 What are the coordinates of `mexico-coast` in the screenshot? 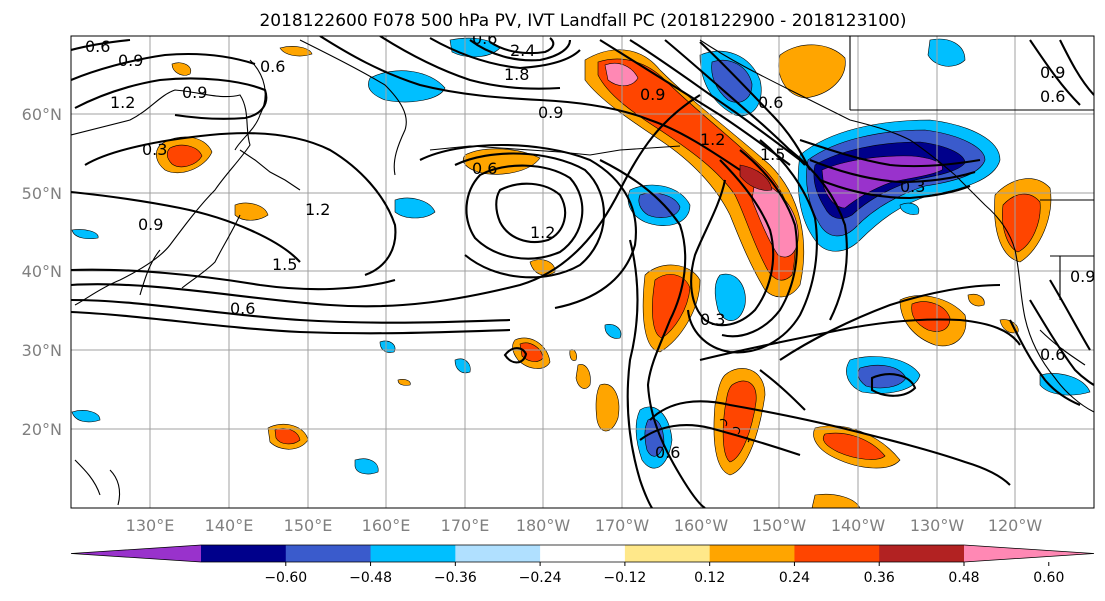 It's located at (1062, 347).